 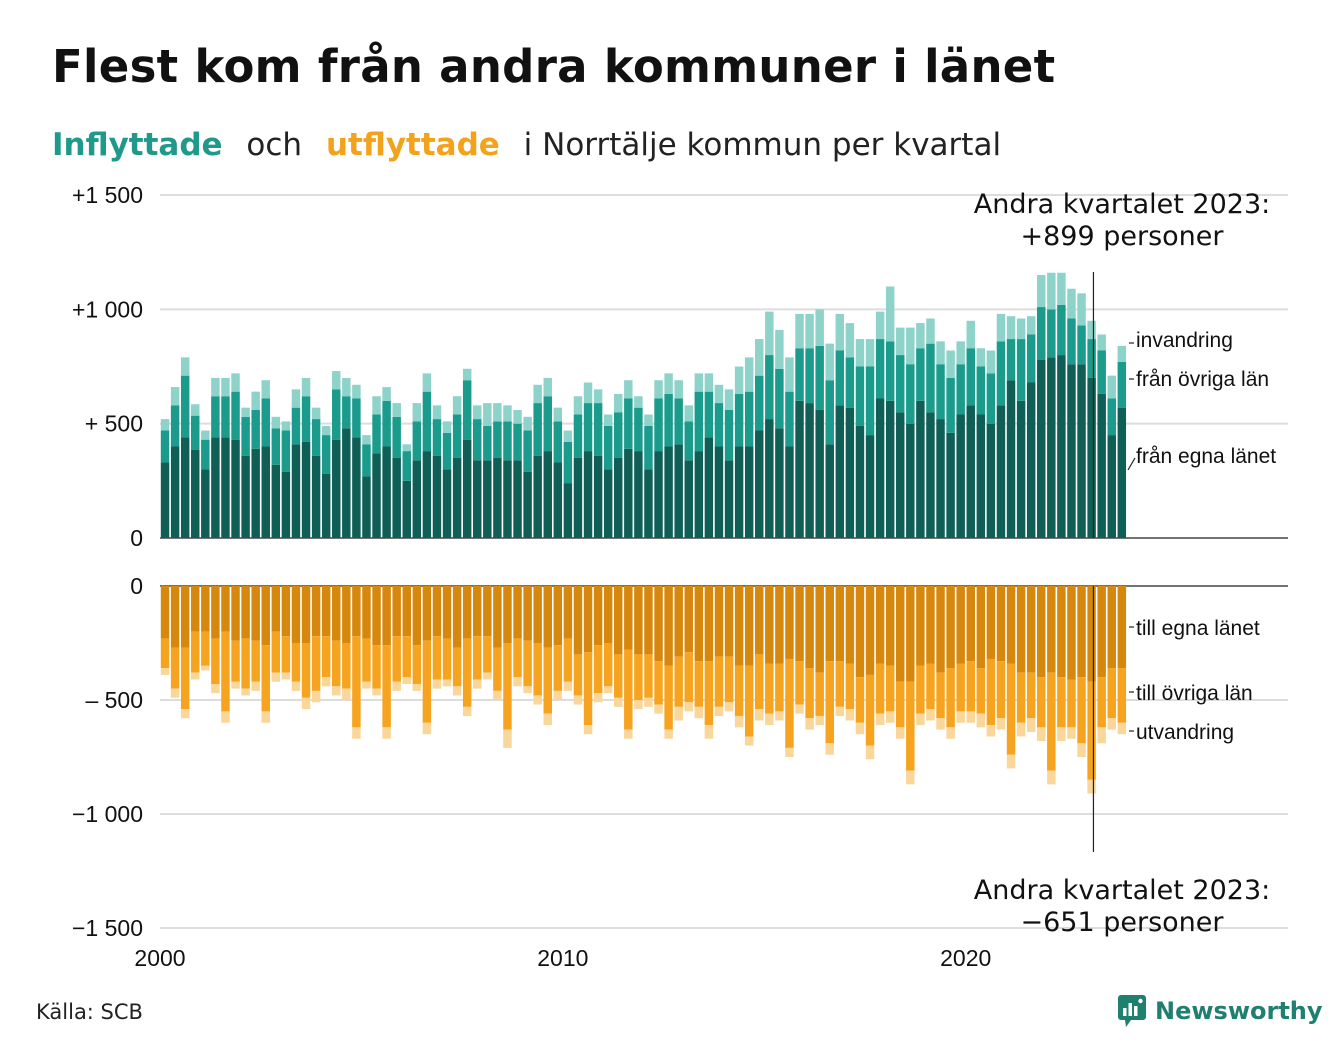 I want to click on out-ytick-label: −1 000, so click(x=107, y=814).